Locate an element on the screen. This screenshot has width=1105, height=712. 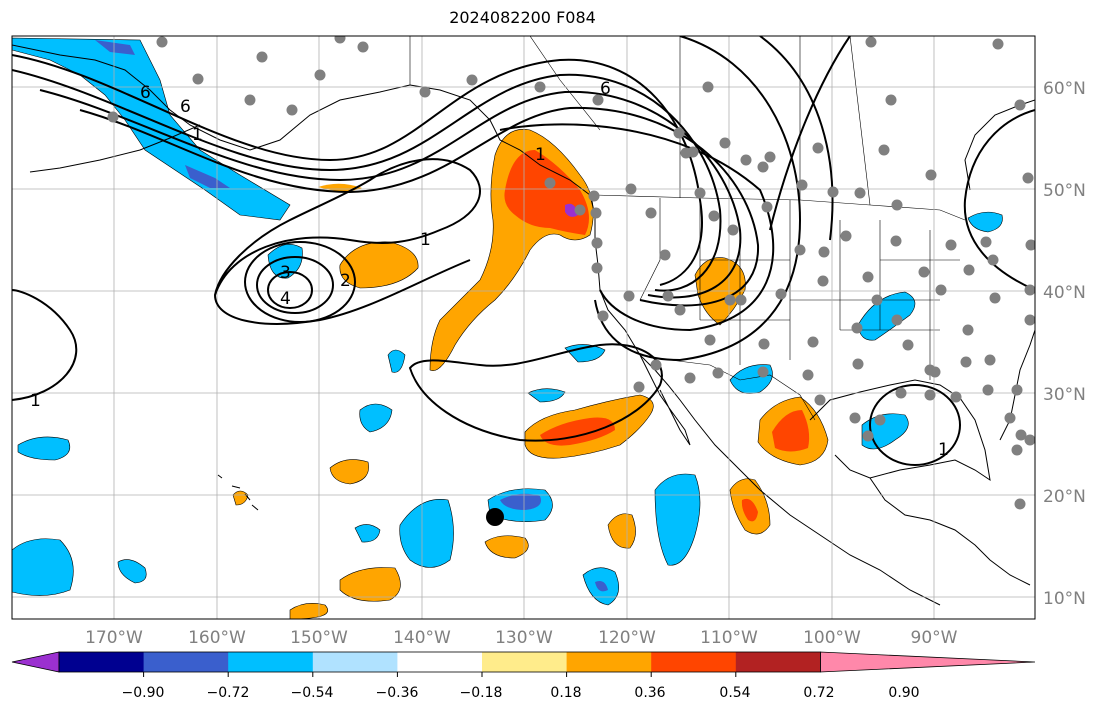
colorbar-tick-label: 0.72 is located at coordinates (818, 693).